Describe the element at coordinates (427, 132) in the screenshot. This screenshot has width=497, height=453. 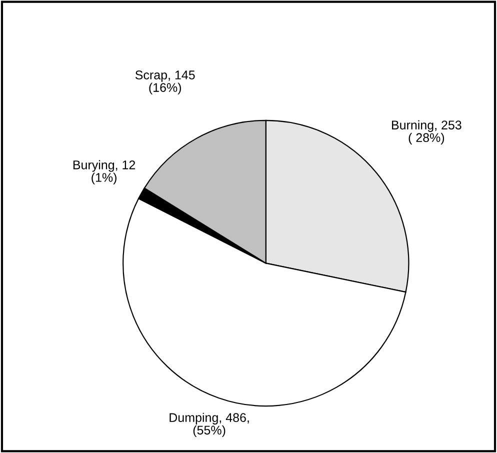
I see `slice-label: Burning, 253 ( 28%)` at that location.